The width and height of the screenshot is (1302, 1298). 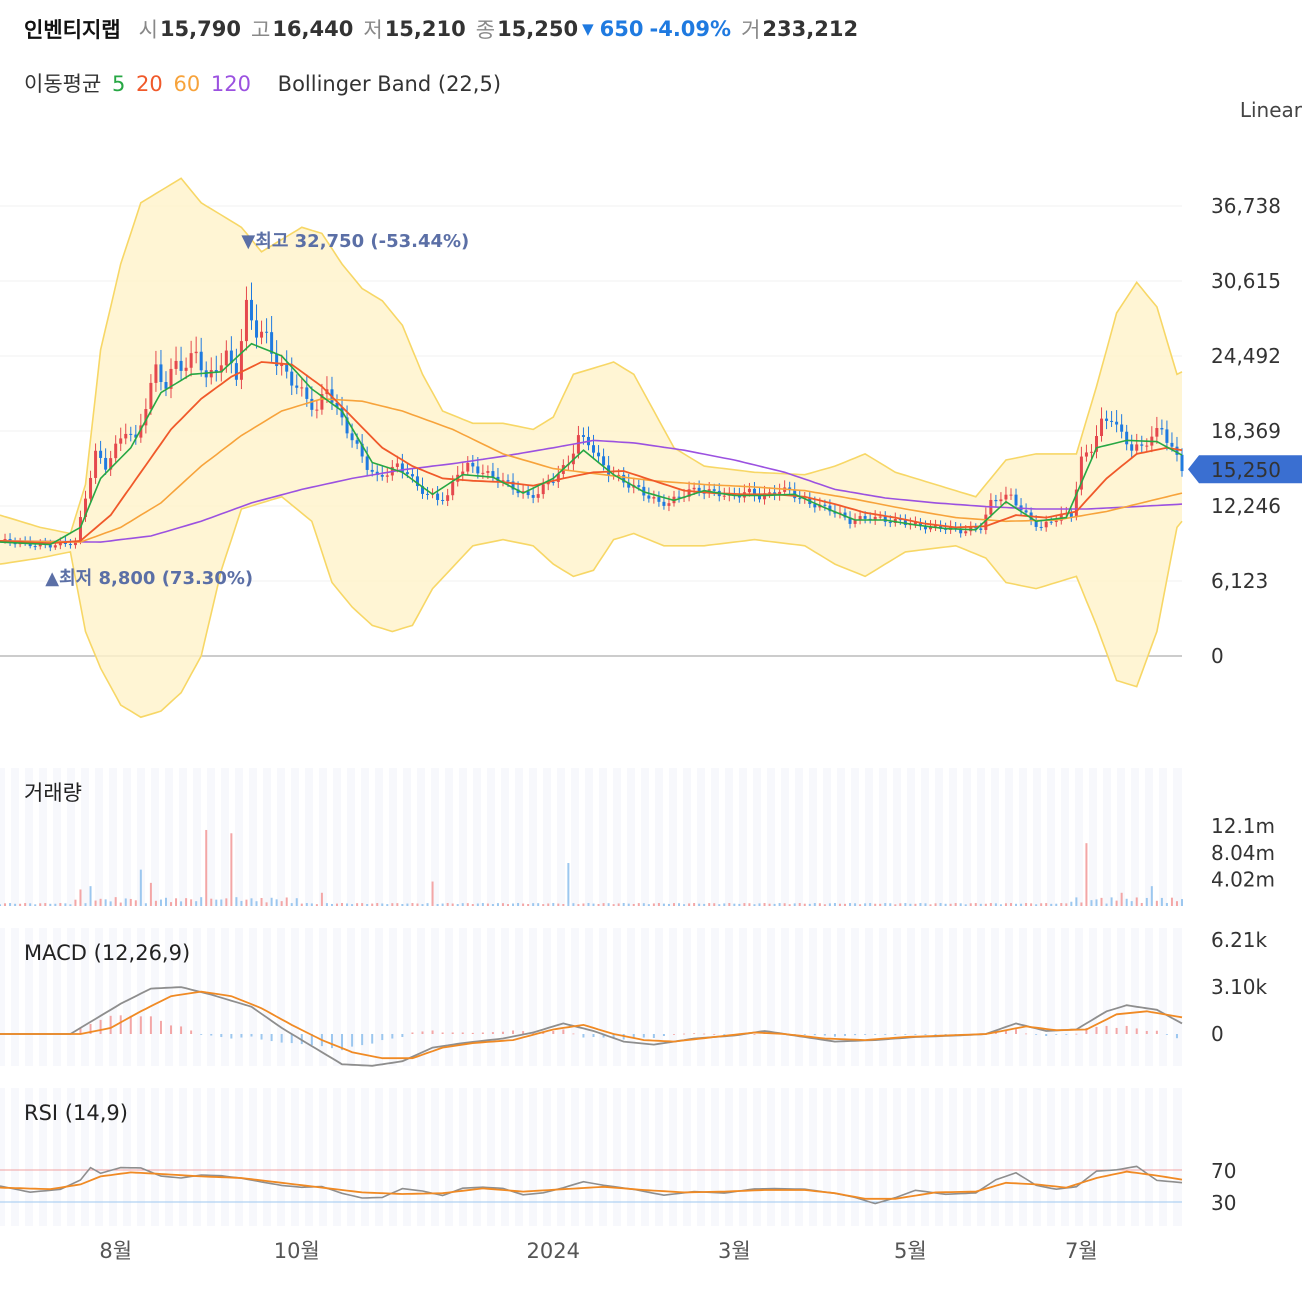 What do you see at coordinates (389, 84) in the screenshot?
I see `bollinger-label: Bollinger Band (22,5)` at bounding box center [389, 84].